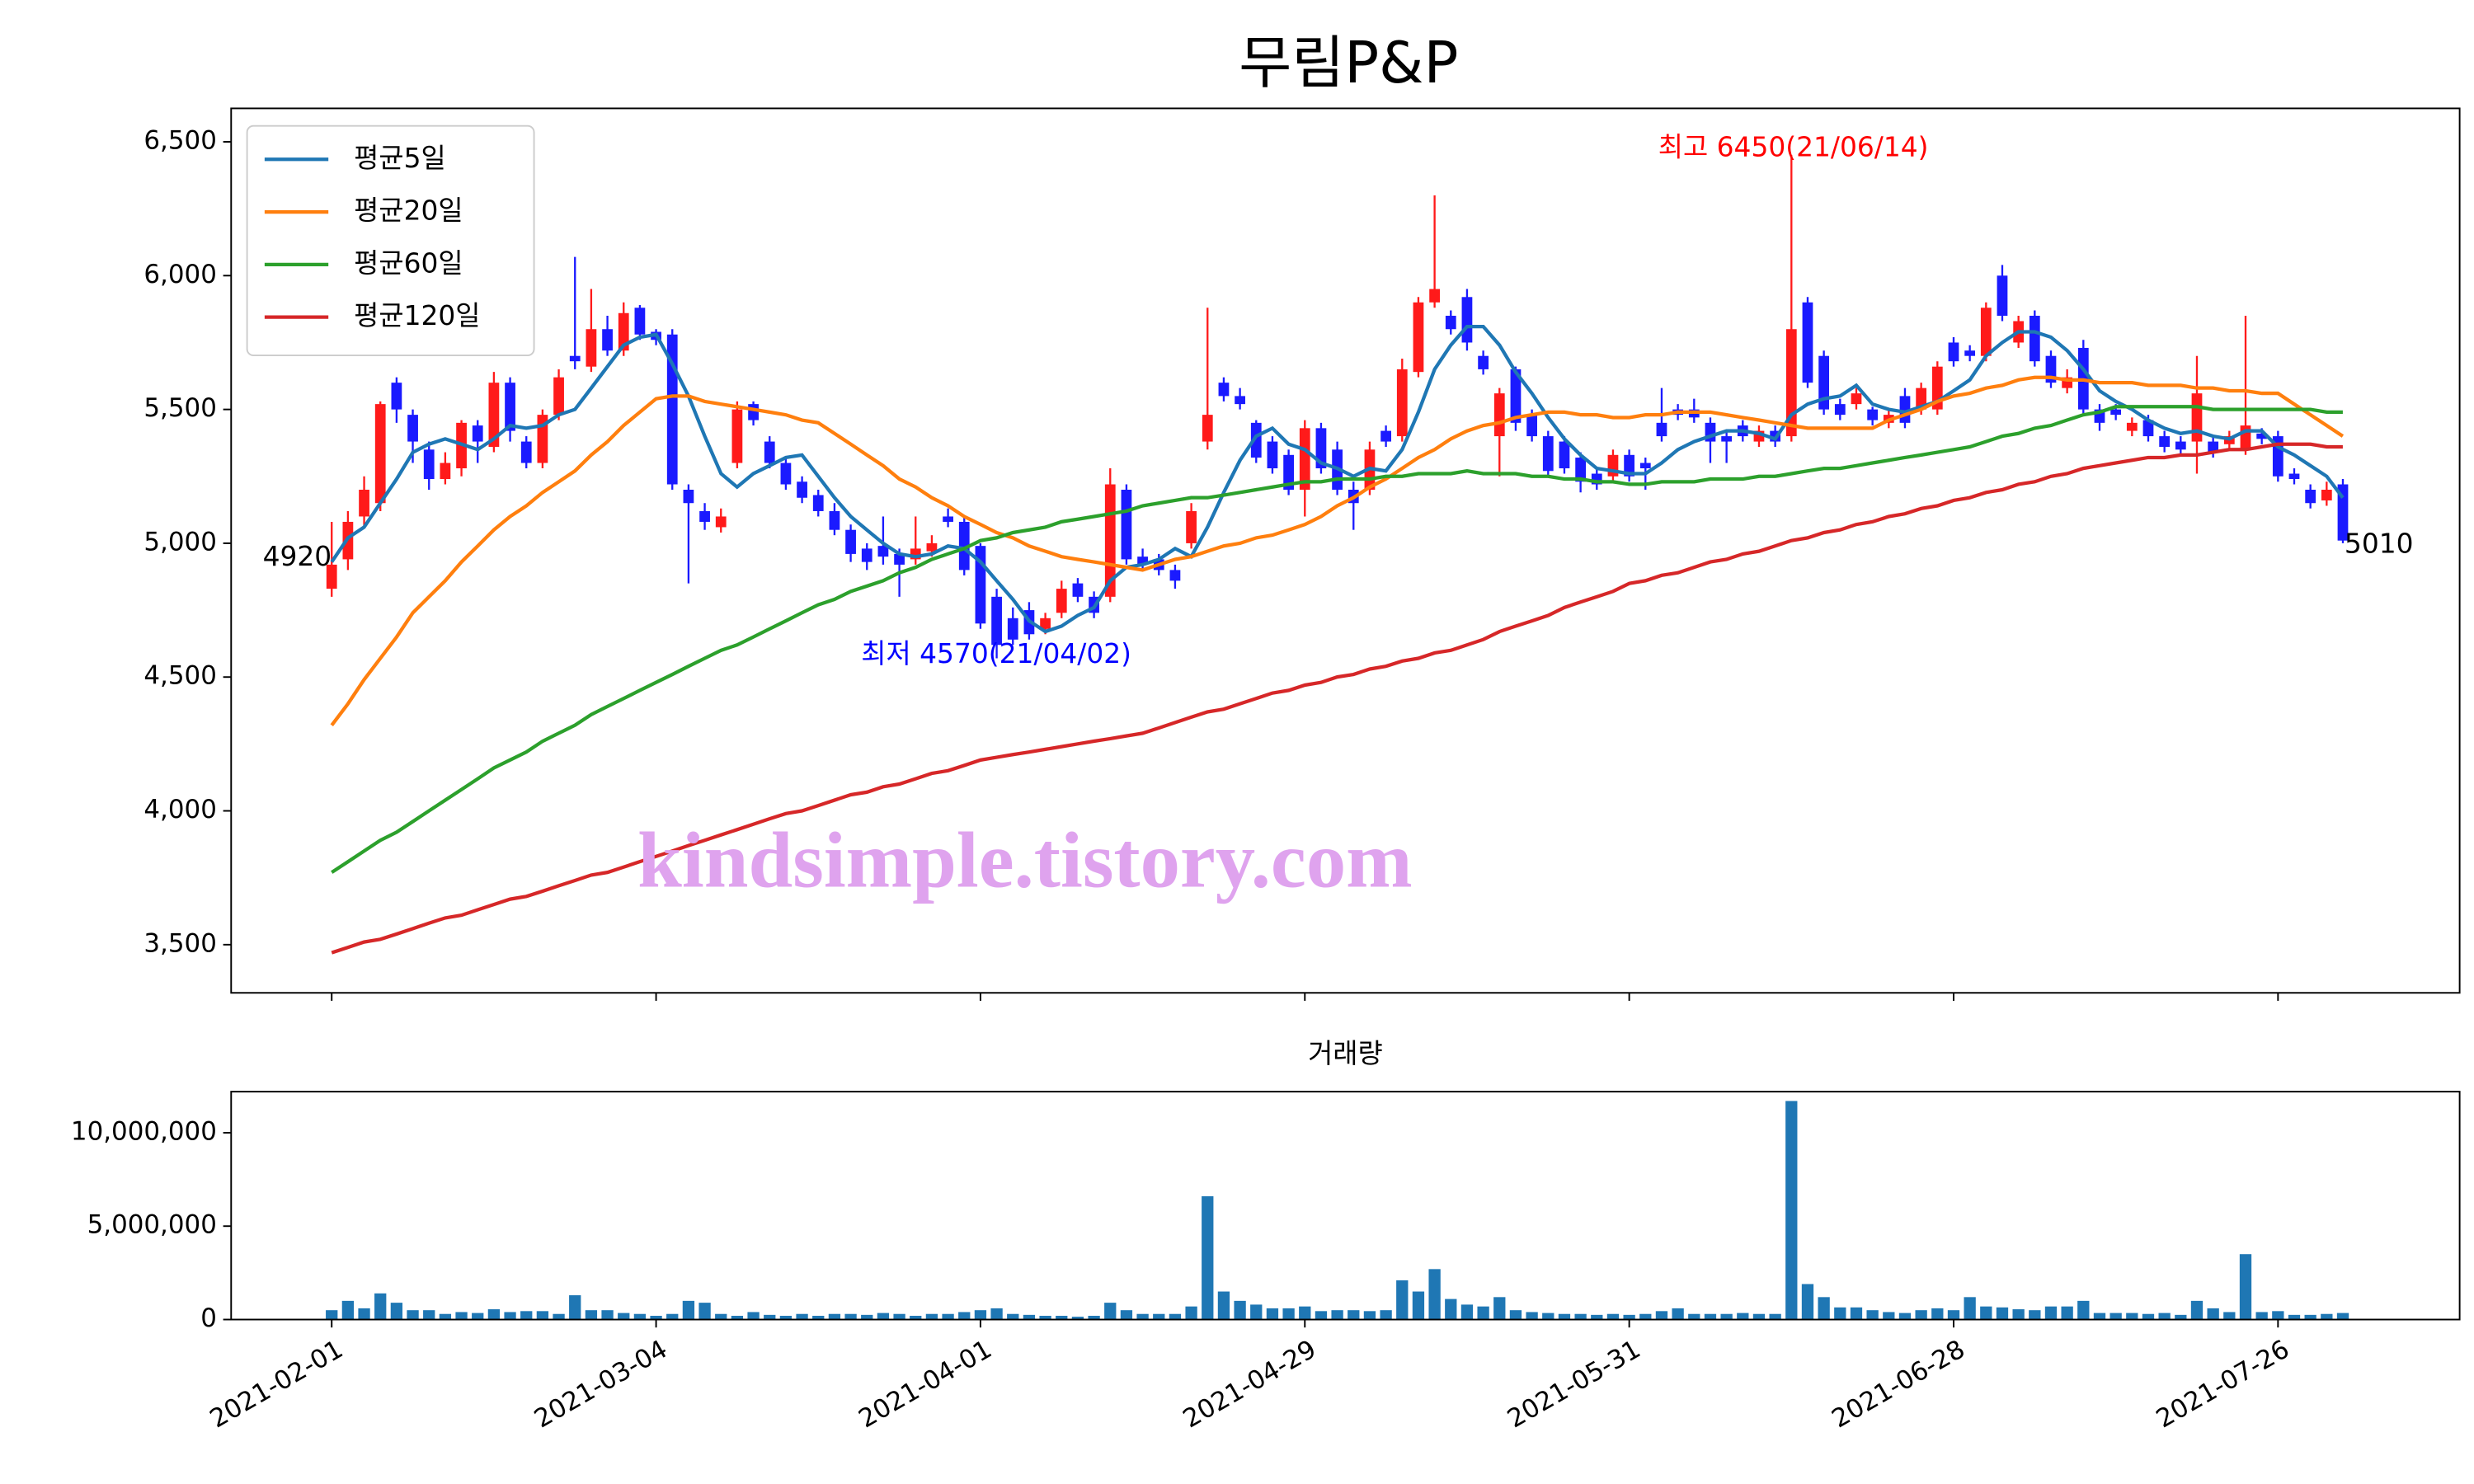  I want to click on y-tick-label: 5,000,000, so click(152, 1225).